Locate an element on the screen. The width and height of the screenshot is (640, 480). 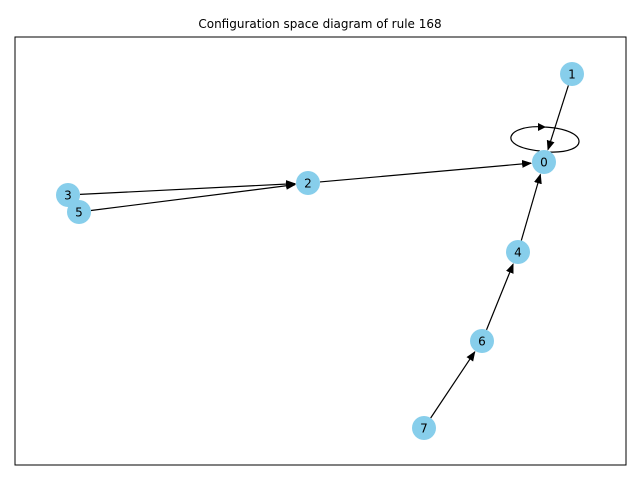
node-3-circle is located at coordinates (68, 195).